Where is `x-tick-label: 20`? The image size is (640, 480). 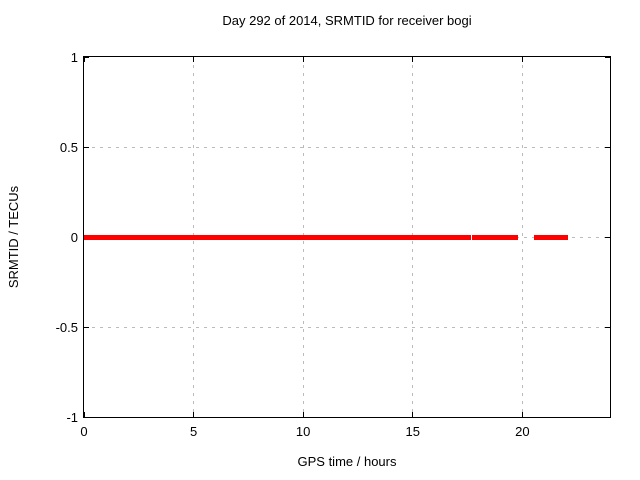 x-tick-label: 20 is located at coordinates (522, 431).